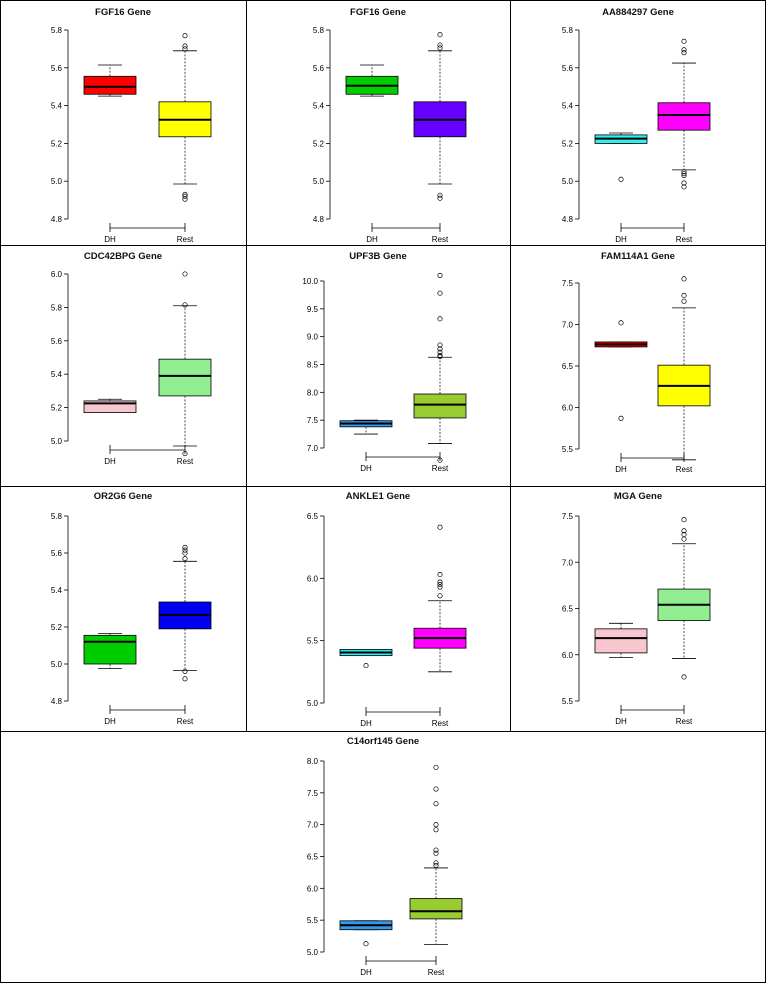  Describe the element at coordinates (568, 516) in the screenshot. I see `y-tick-label: 7.5` at that location.